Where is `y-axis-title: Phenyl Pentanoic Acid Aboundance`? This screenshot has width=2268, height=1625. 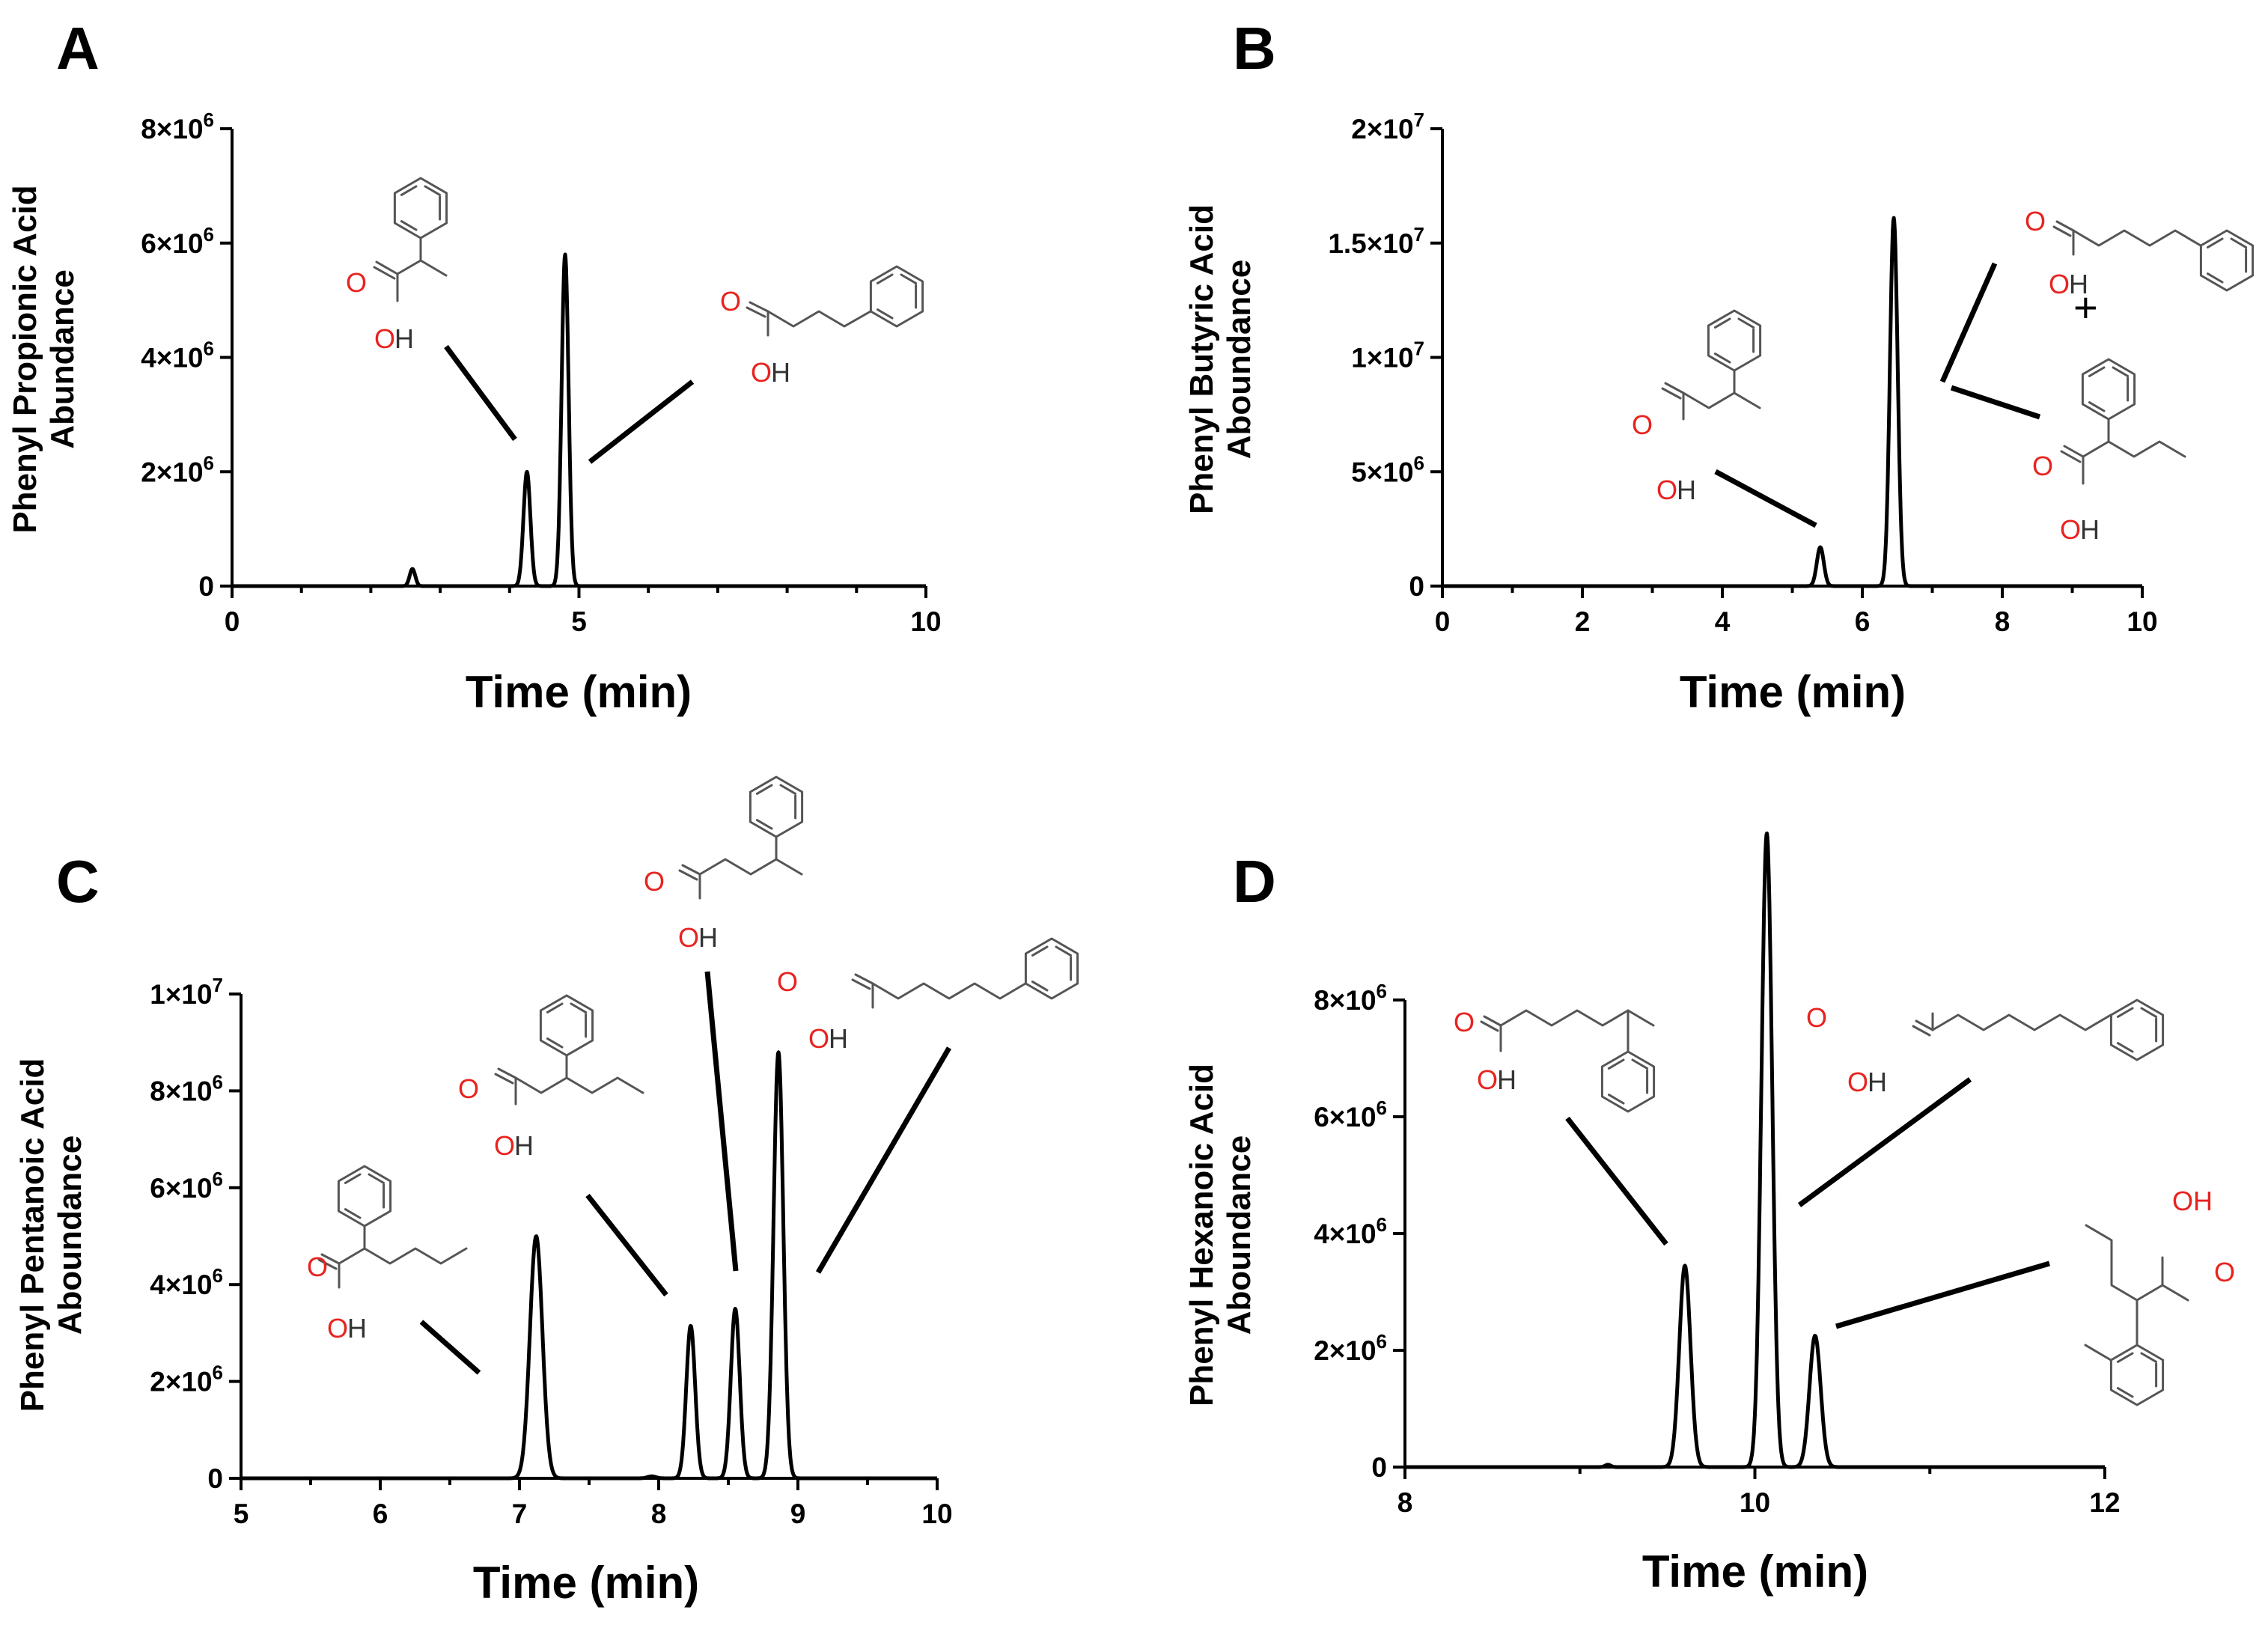 y-axis-title: Phenyl Pentanoic Acid Aboundance is located at coordinates (51, 1235).